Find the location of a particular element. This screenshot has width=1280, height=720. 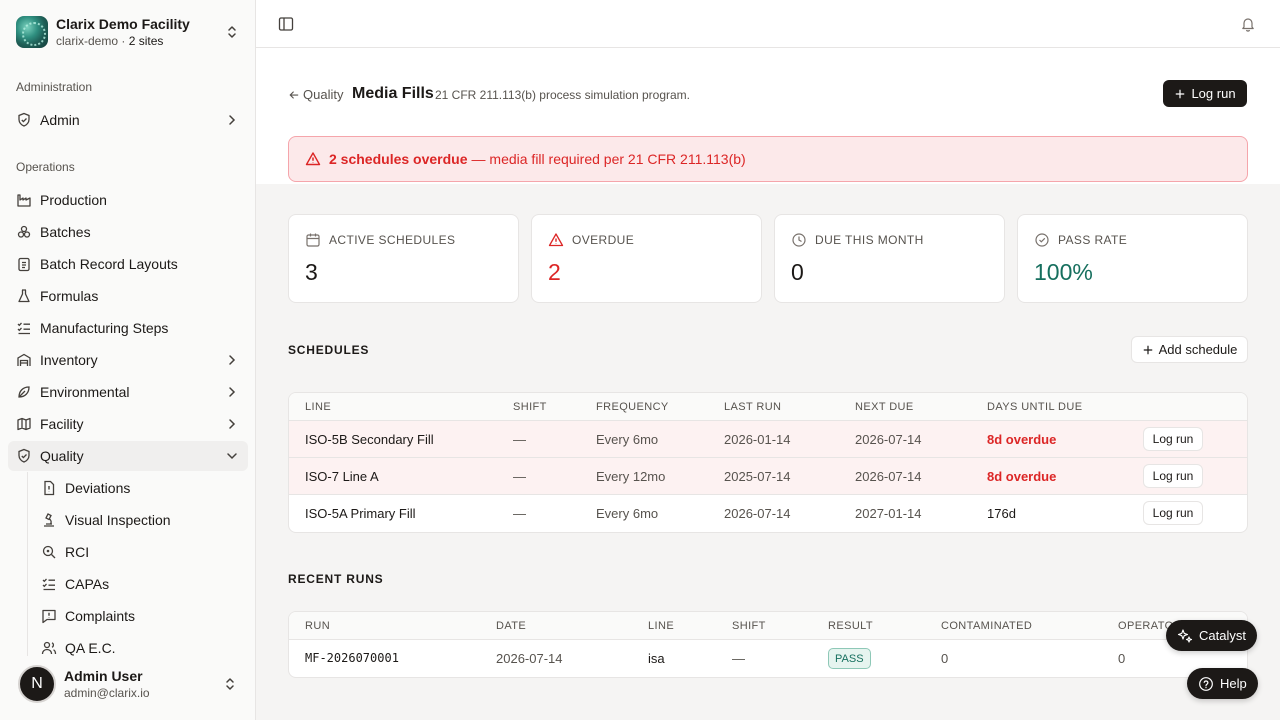

stat-value: 2 is located at coordinates (554, 272).